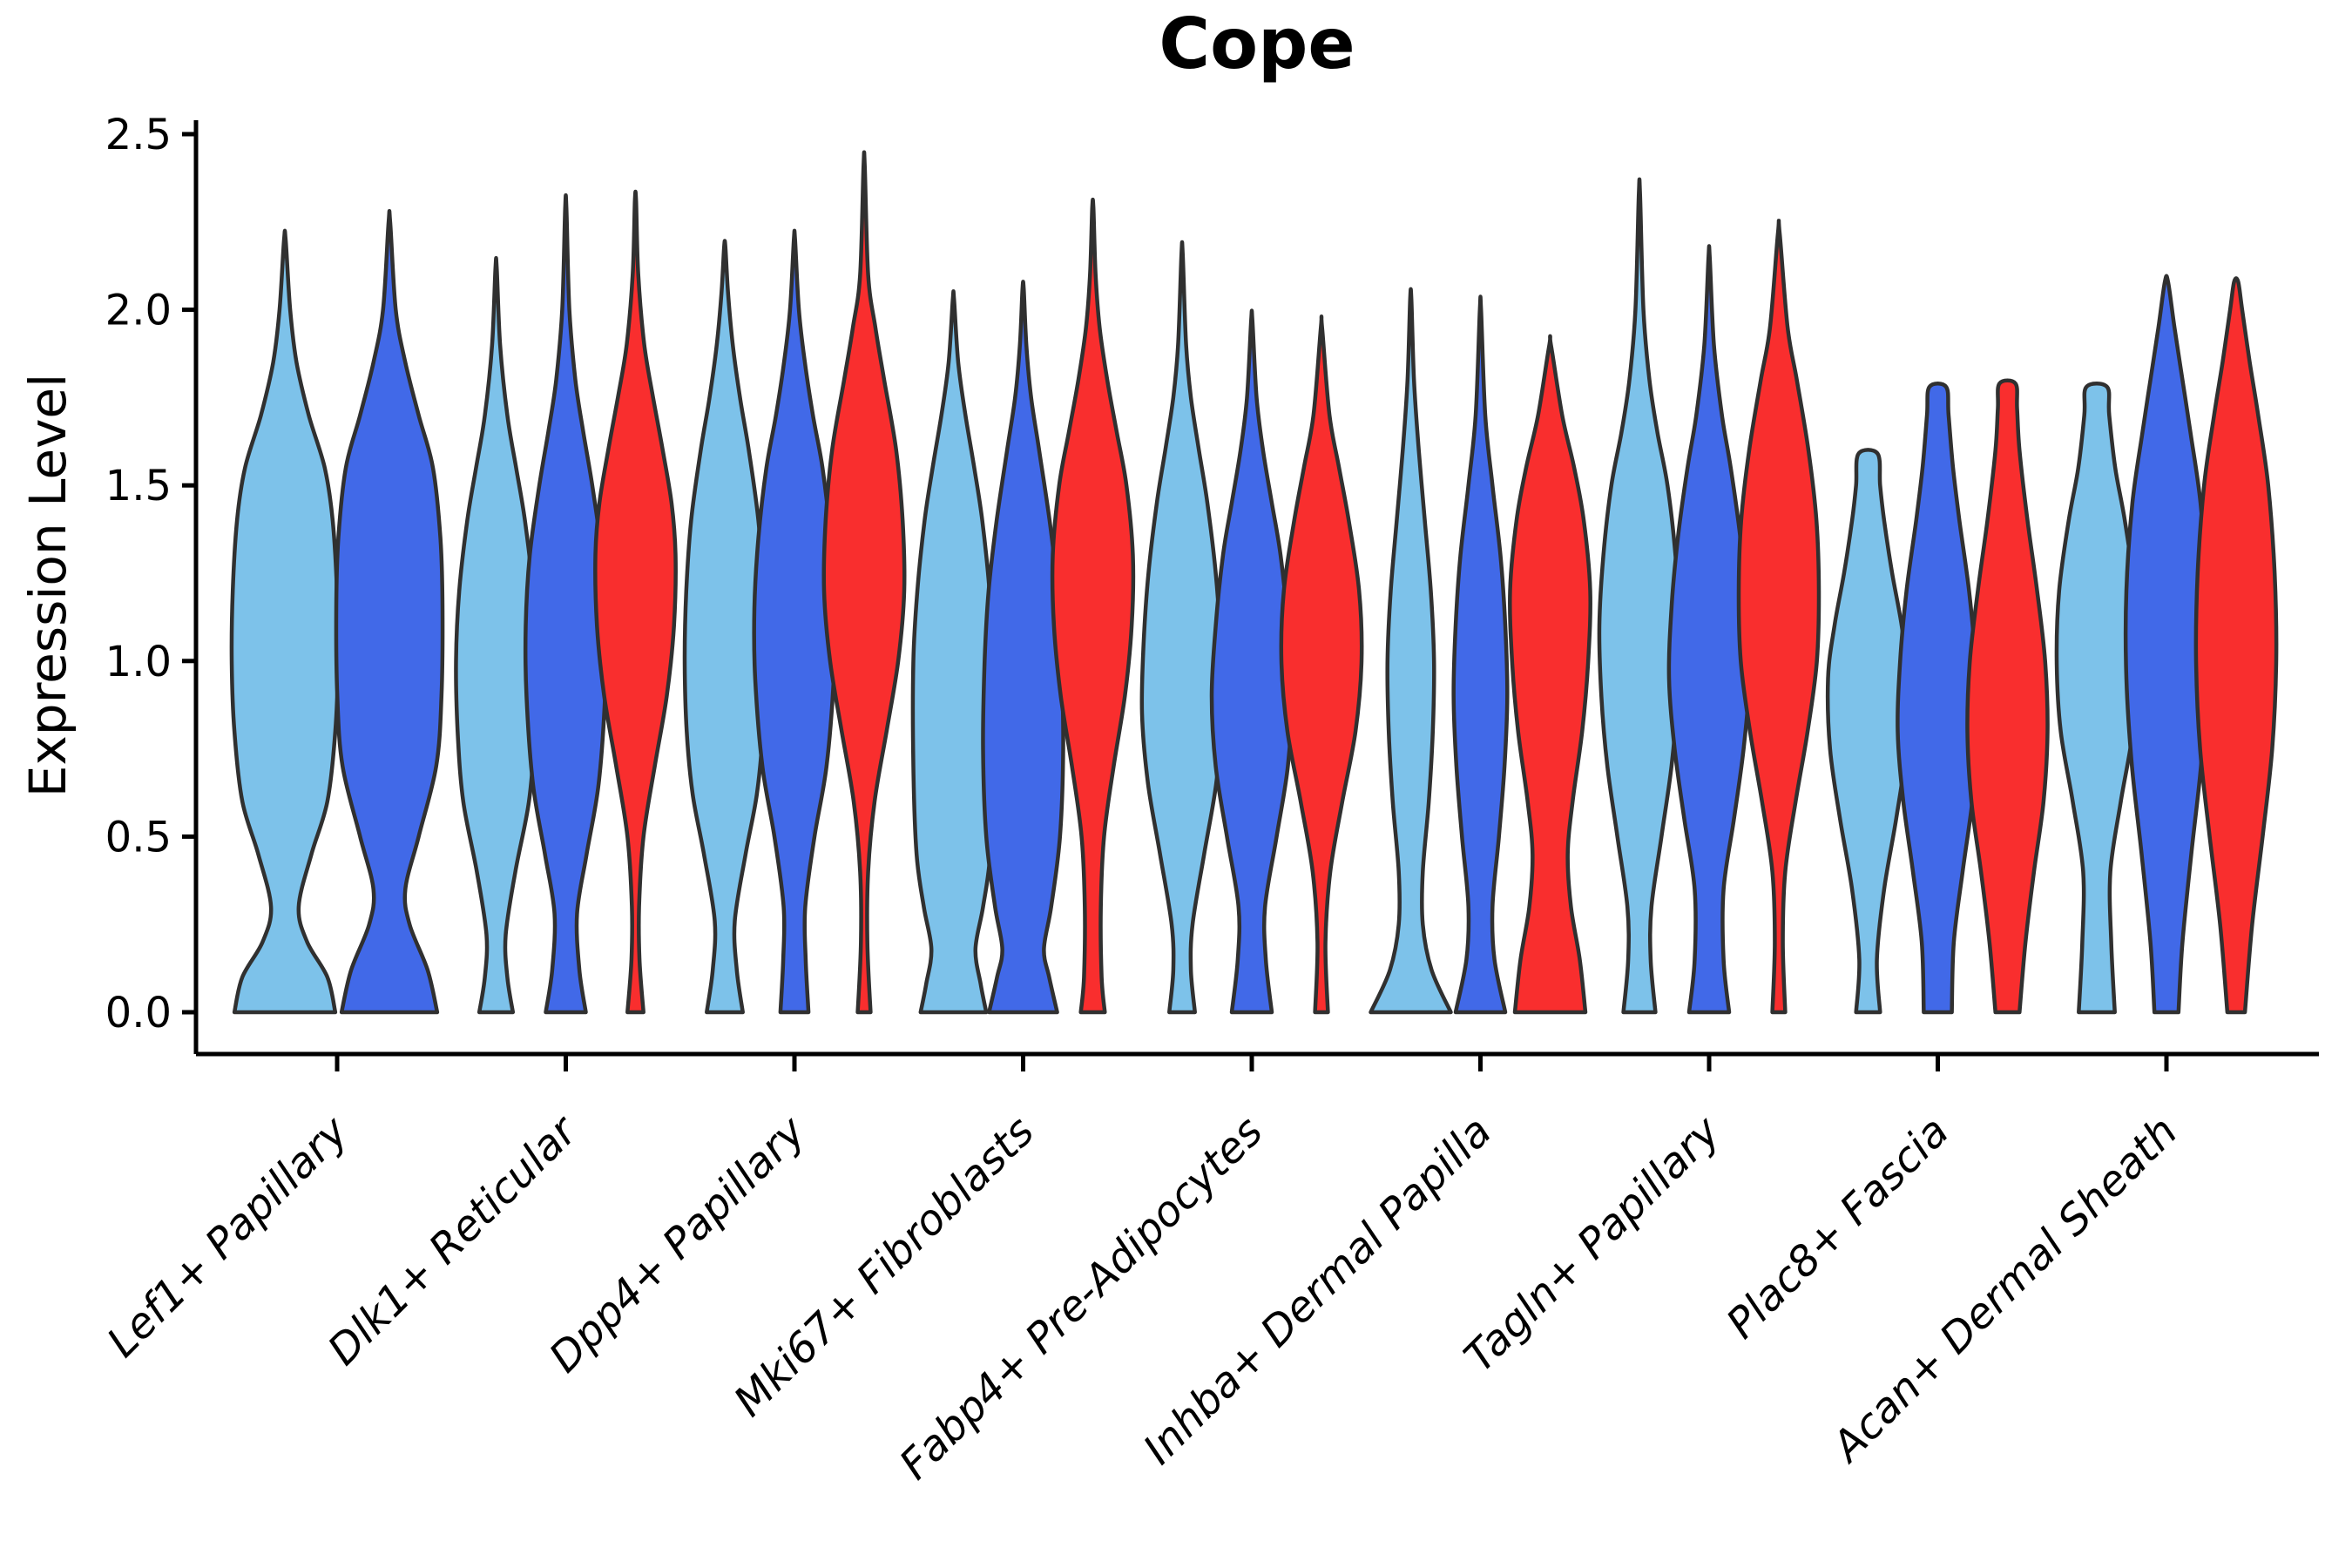 The image size is (2352, 1568). What do you see at coordinates (1081, 1299) in the screenshot?
I see `x-tick-label: Fabp4+ Pre-Adipocytes` at bounding box center [1081, 1299].